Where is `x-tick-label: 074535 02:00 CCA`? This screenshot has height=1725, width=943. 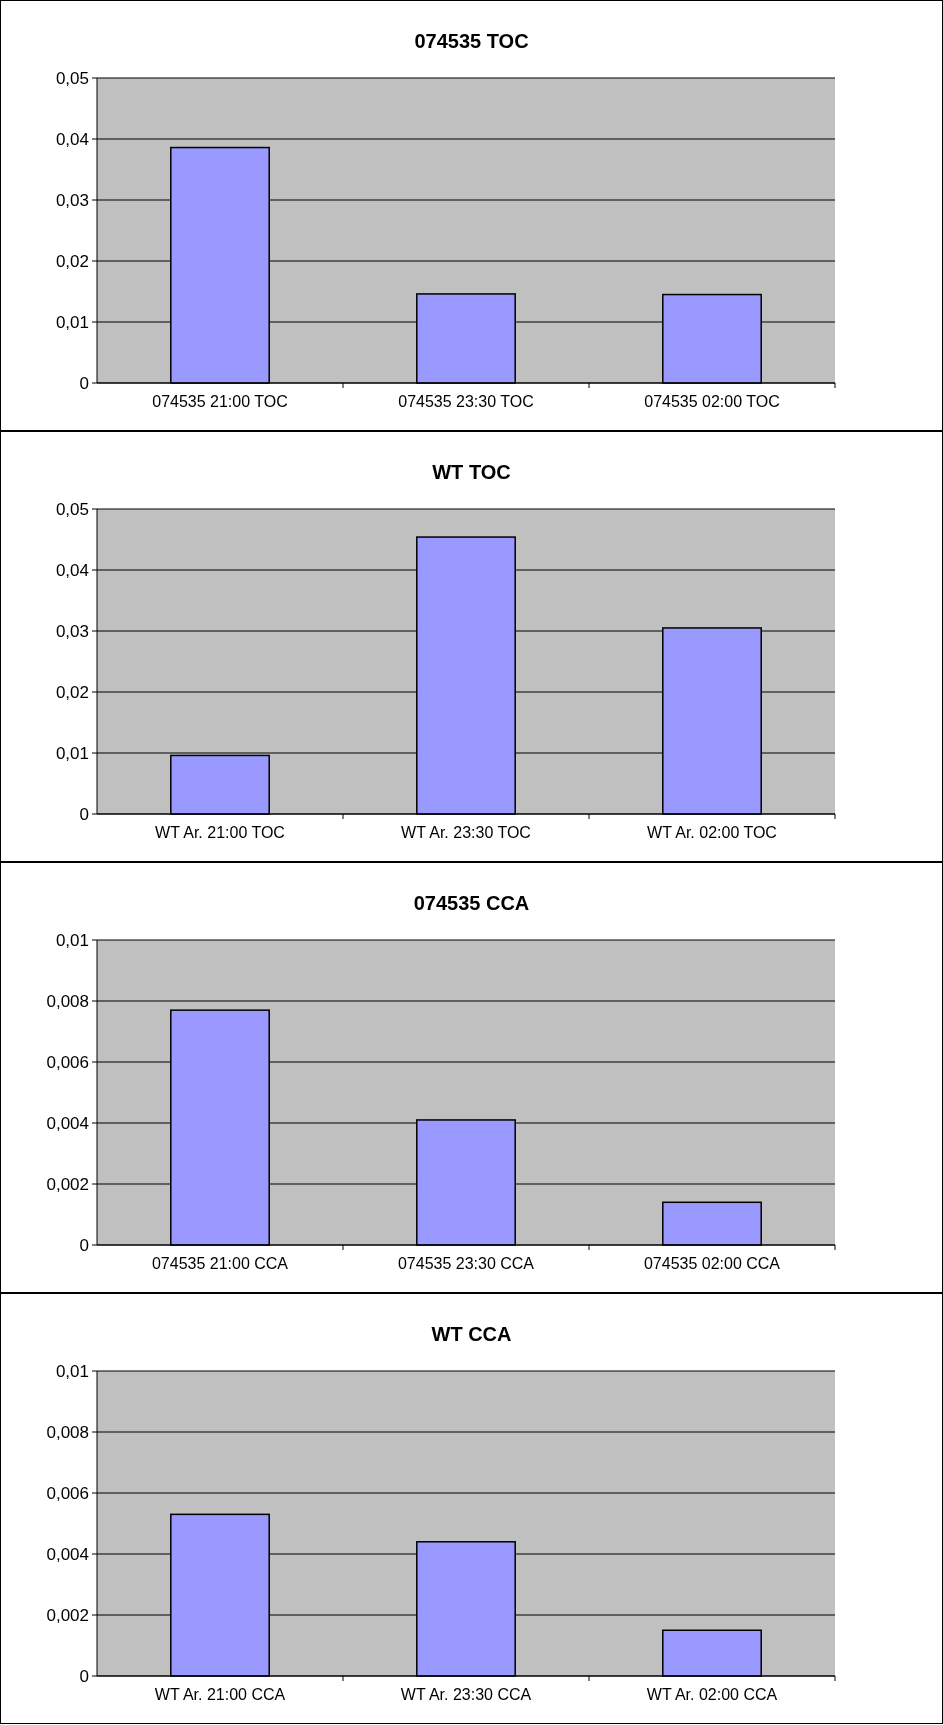
x-tick-label: 074535 02:00 CCA is located at coordinates (712, 1263).